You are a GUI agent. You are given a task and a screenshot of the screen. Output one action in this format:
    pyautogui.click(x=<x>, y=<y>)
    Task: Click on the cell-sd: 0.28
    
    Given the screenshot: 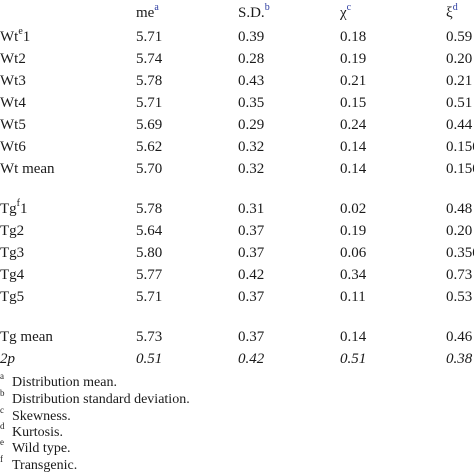 What is the action you would take?
    pyautogui.click(x=251, y=59)
    